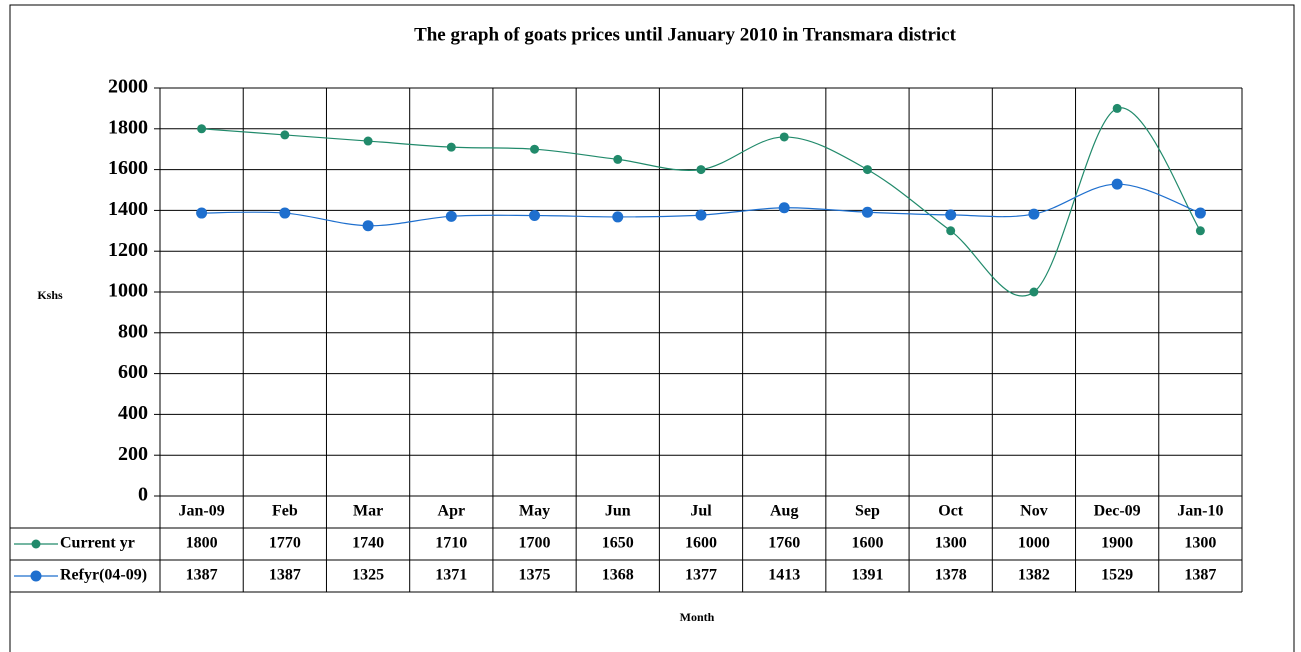  I want to click on y-tick-label: 1600, so click(128, 168).